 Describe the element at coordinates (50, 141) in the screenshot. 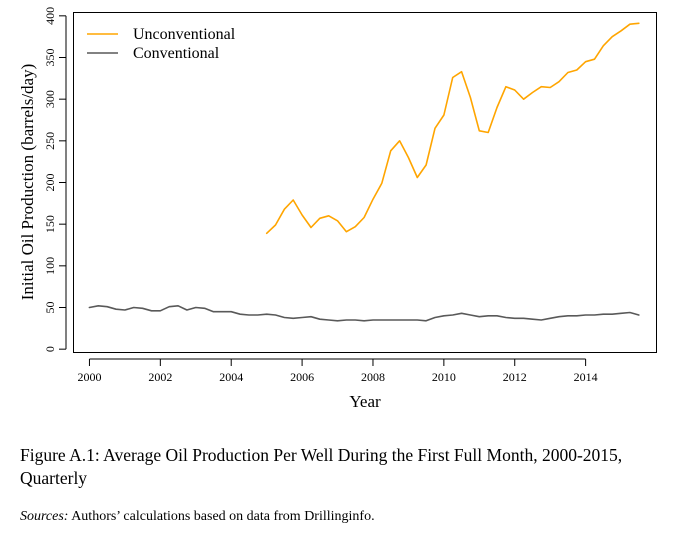

I see `y-tick-label: 250` at that location.